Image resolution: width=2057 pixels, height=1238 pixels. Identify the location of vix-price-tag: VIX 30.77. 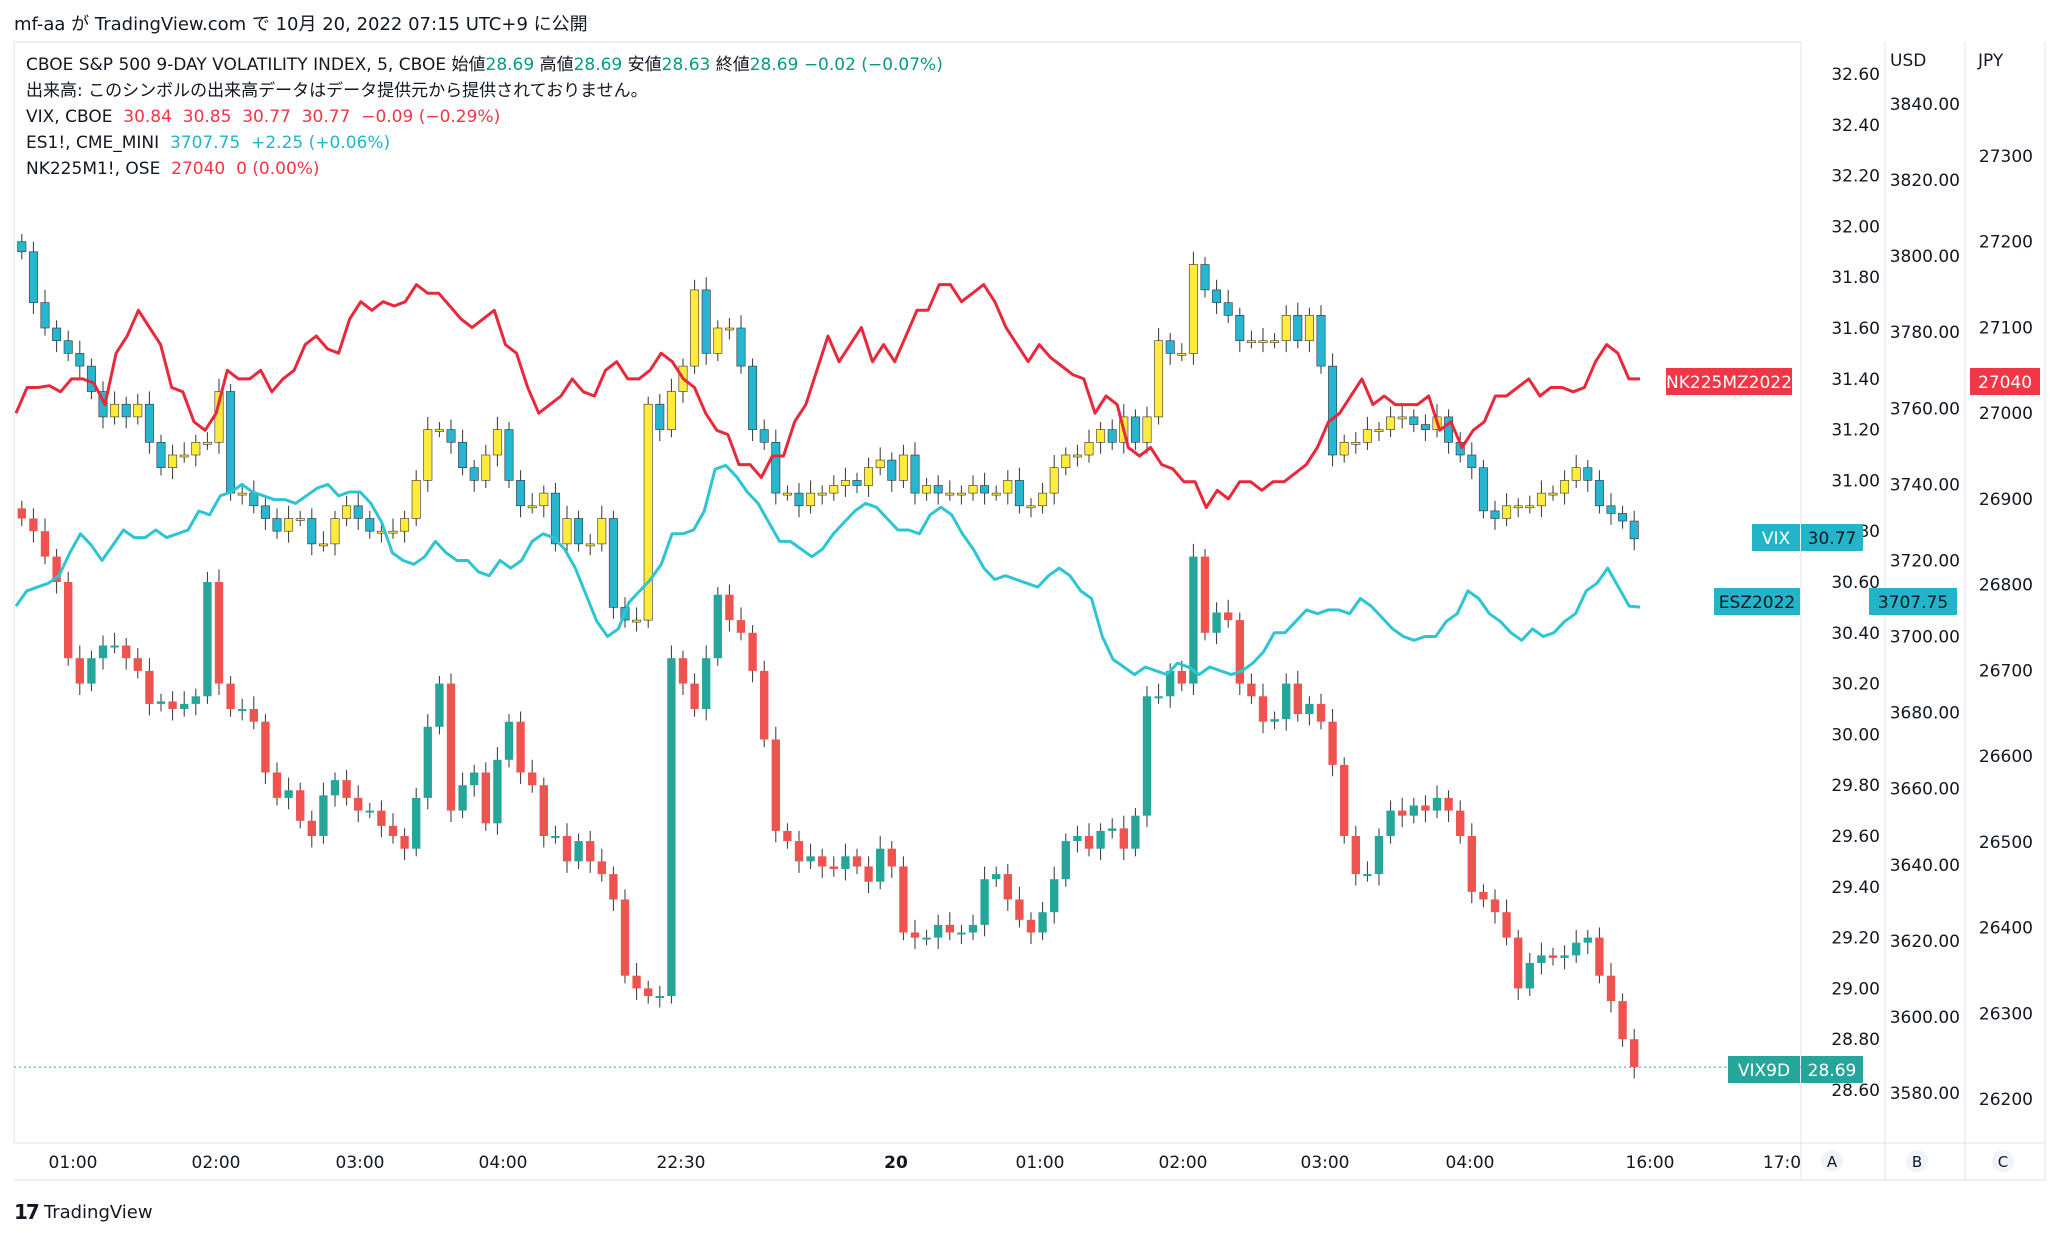
(1807, 537).